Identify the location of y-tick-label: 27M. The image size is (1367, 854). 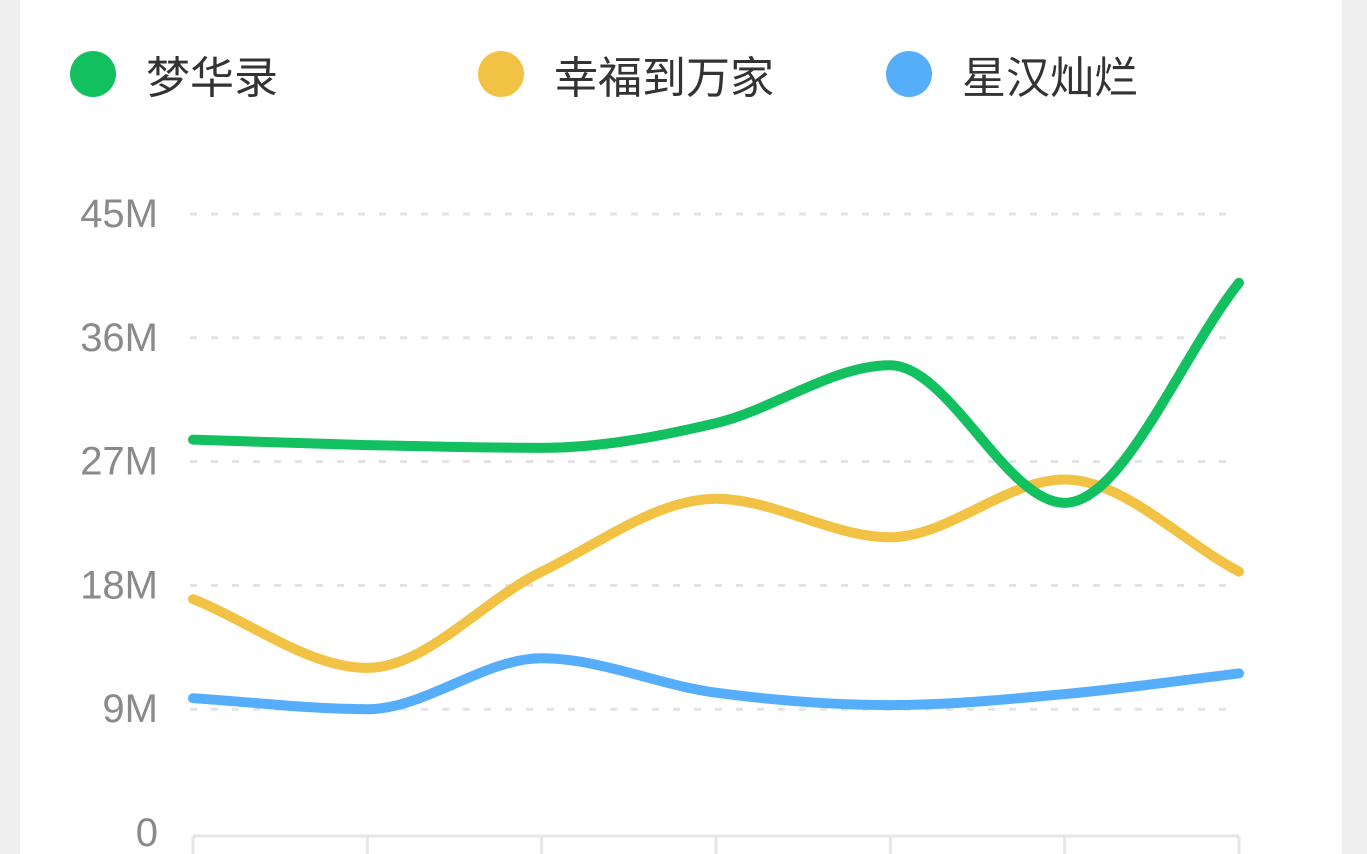
(119, 462).